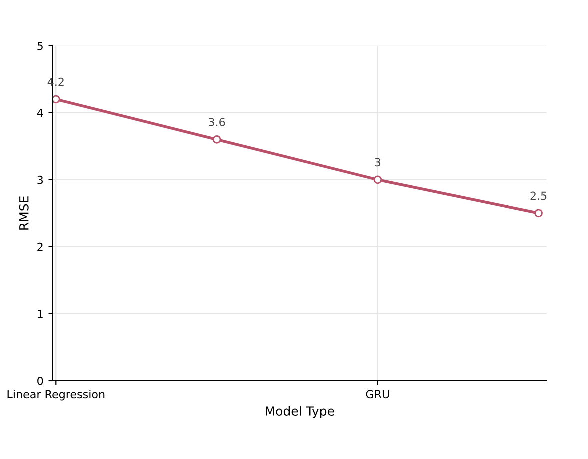 Image resolution: width=588 pixels, height=459 pixels. I want to click on data-label: 3, so click(378, 162).